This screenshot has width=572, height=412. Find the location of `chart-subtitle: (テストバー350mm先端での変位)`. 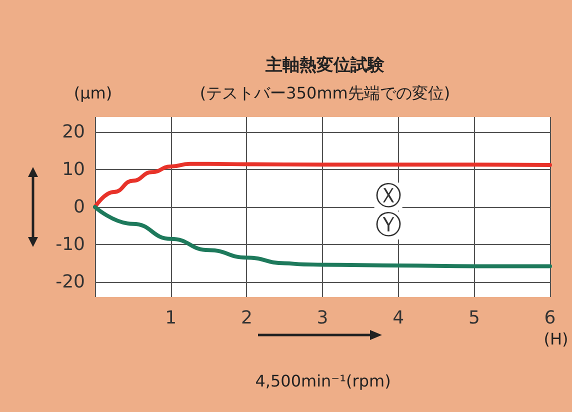

chart-subtitle: (テストバー350mm先端での変位) is located at coordinates (325, 93).